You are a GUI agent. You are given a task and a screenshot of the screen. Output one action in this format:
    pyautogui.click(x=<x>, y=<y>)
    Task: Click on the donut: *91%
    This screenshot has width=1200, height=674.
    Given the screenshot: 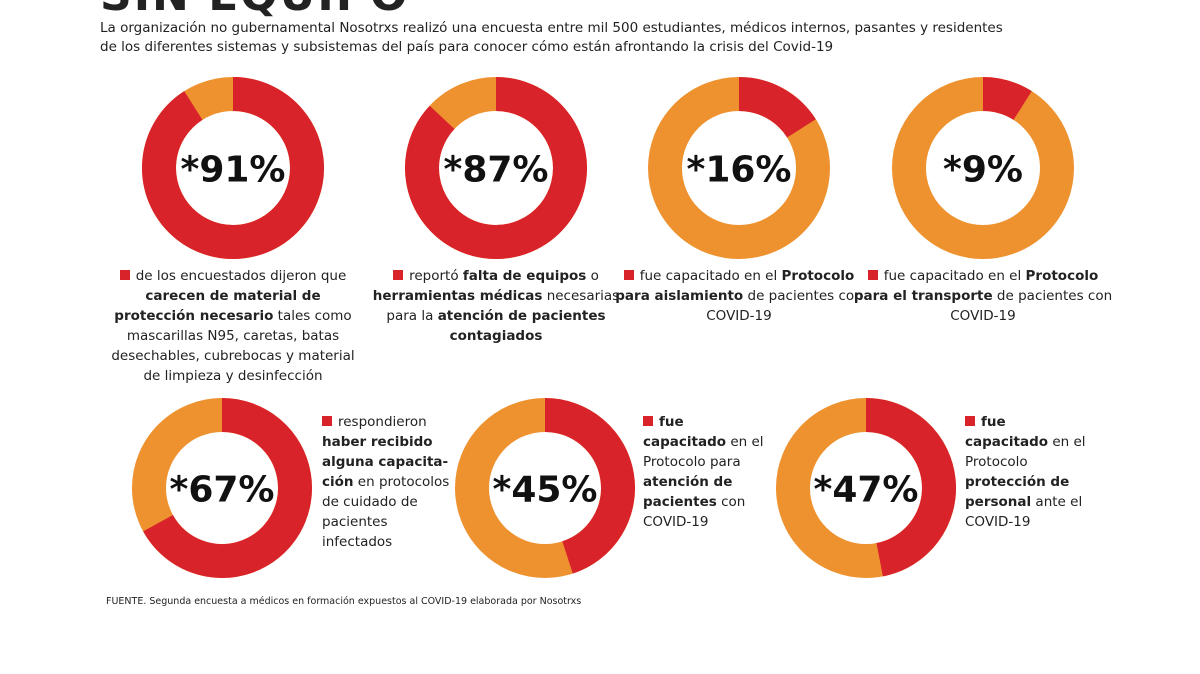 What is the action you would take?
    pyautogui.click(x=233, y=168)
    